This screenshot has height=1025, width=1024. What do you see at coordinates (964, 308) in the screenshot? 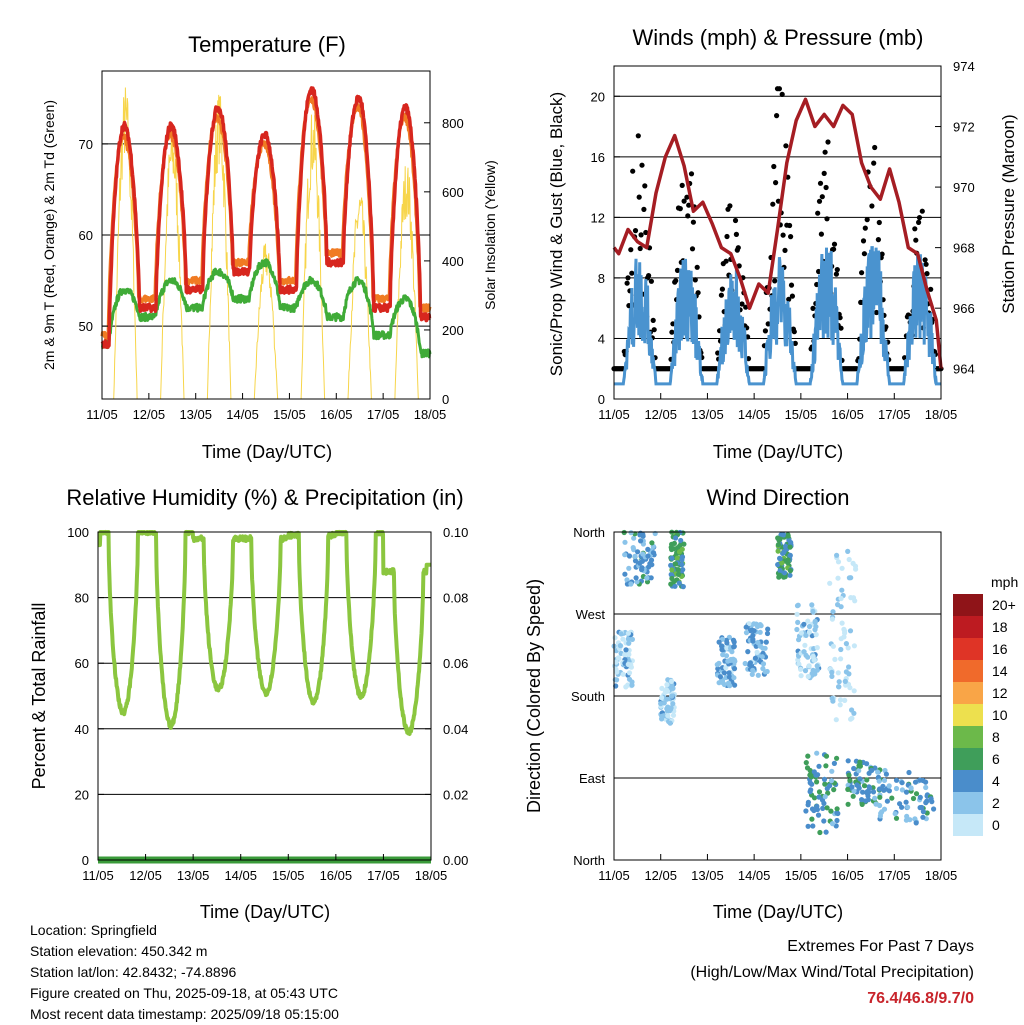
I see `pressure-ytick-r-label-1: 966` at bounding box center [964, 308].